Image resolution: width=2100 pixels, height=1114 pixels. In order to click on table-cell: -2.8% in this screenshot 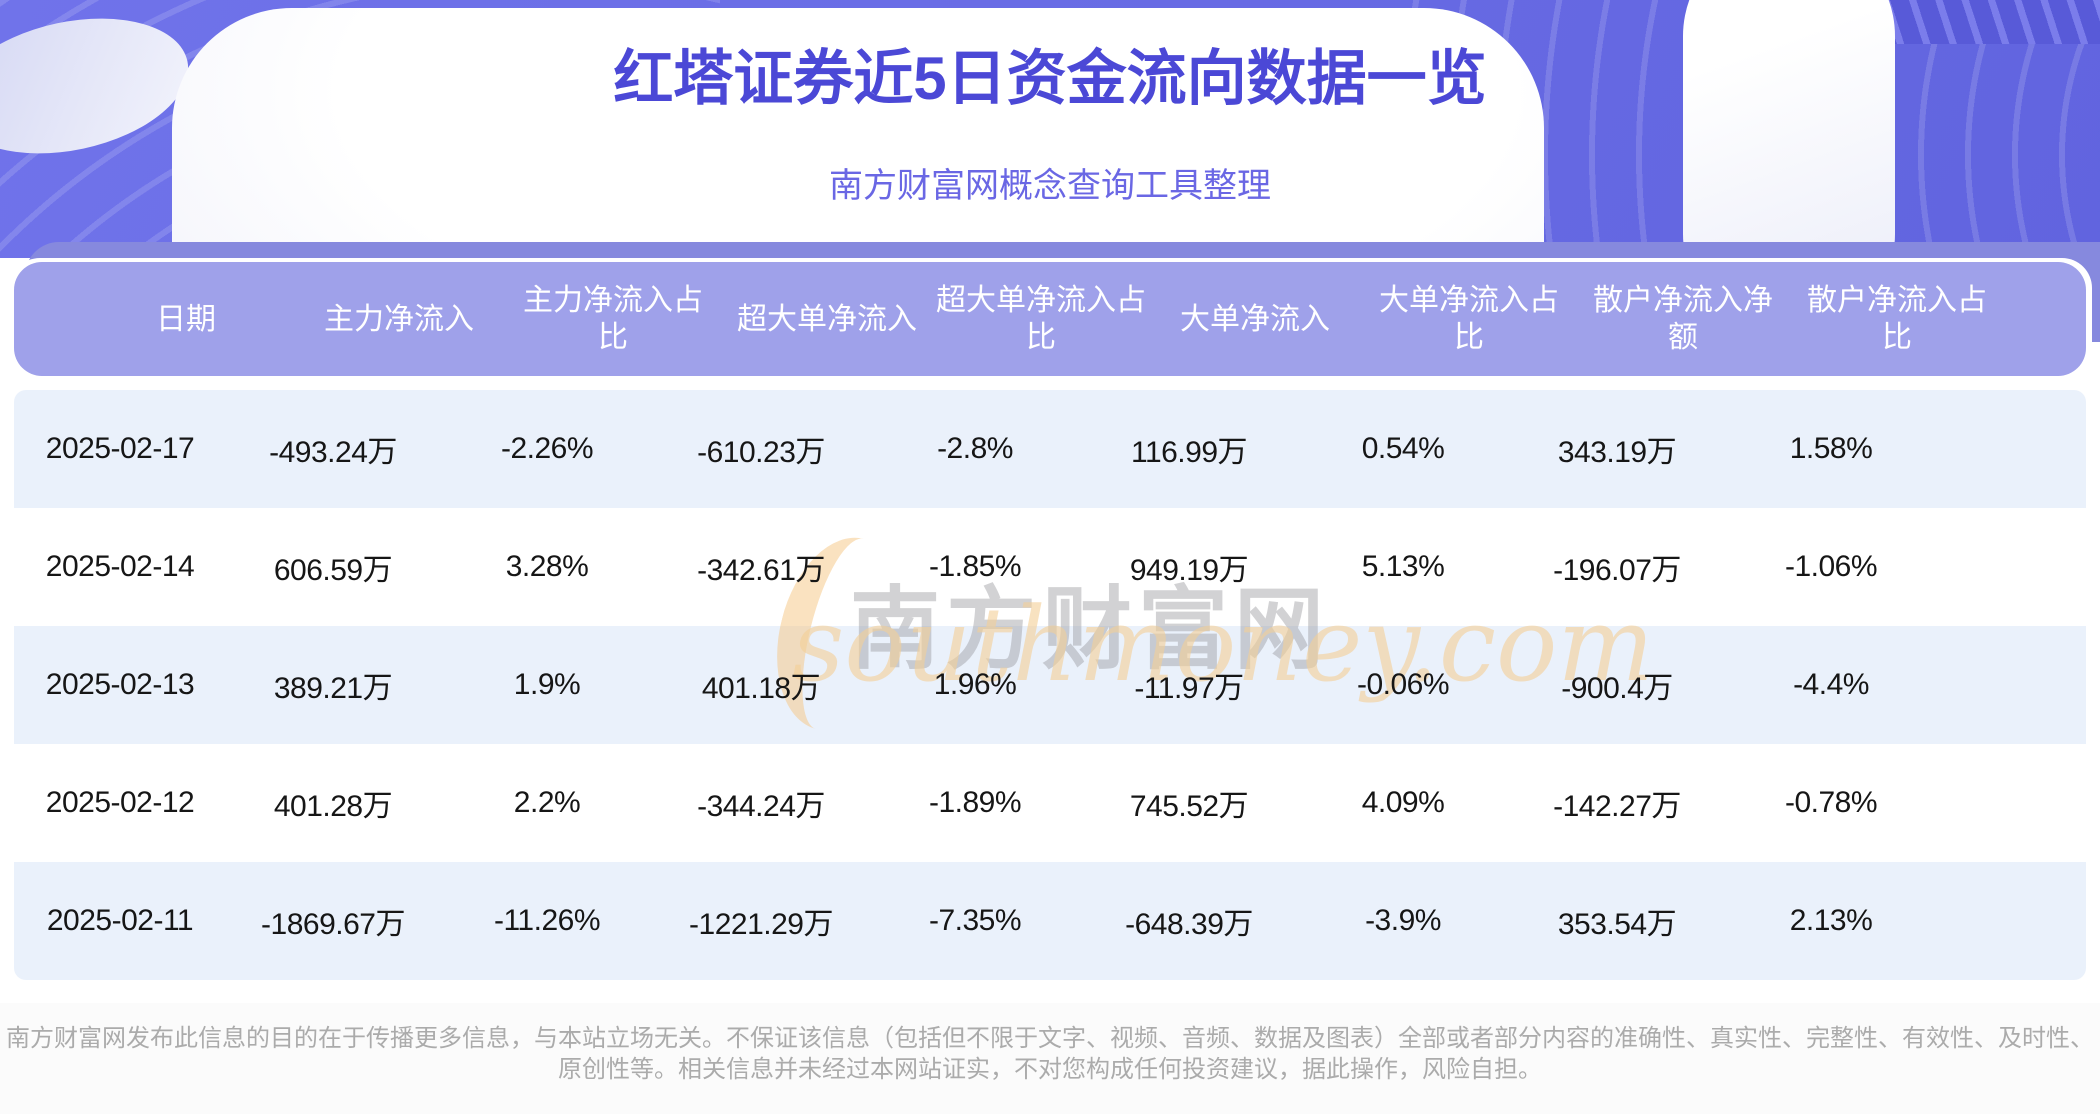, I will do `click(975, 448)`.